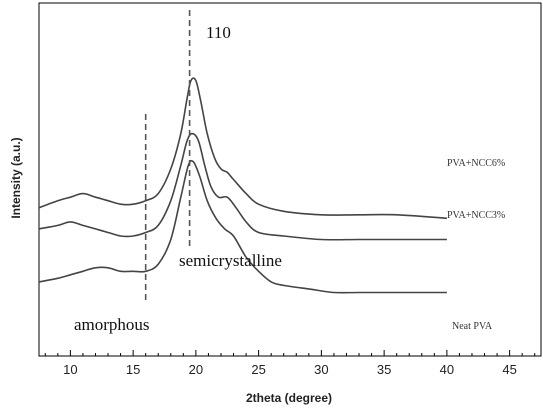 Image resolution: width=543 pixels, height=410 pixels. I want to click on series-label-ncc3: PVA+NCC3%, so click(476, 215).